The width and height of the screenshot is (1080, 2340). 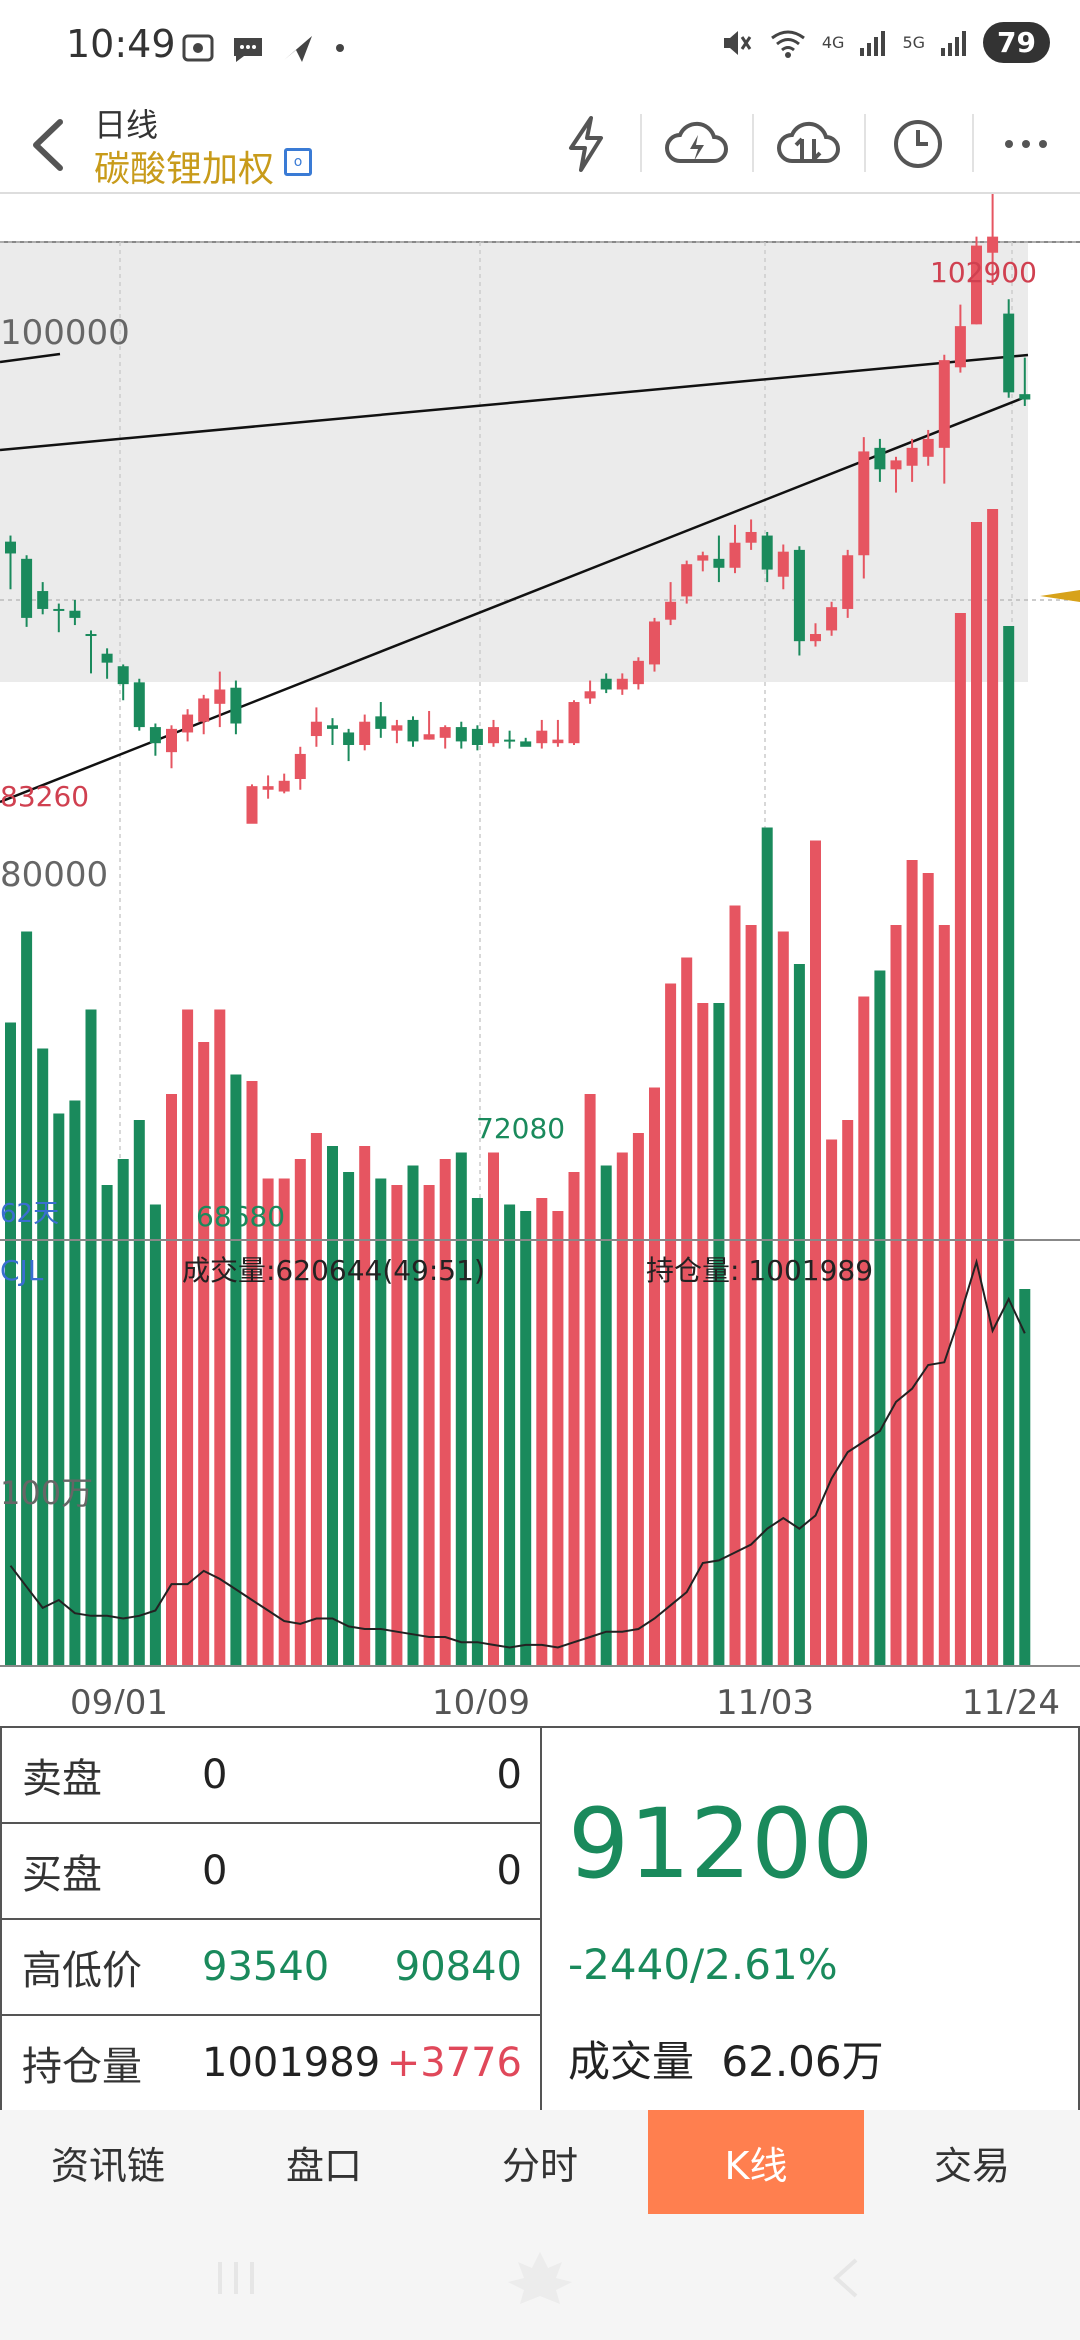 What do you see at coordinates (107, 2165) in the screenshot?
I see `tab-news-chain: 资讯链` at bounding box center [107, 2165].